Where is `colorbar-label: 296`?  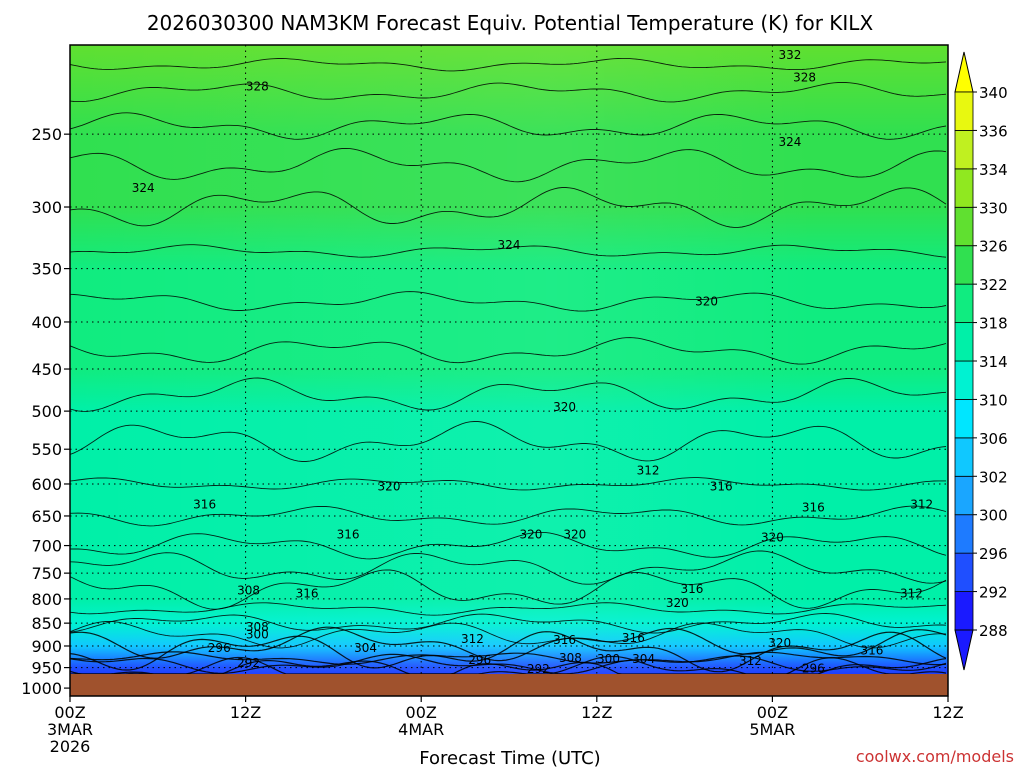 colorbar-label: 296 is located at coordinates (993, 554).